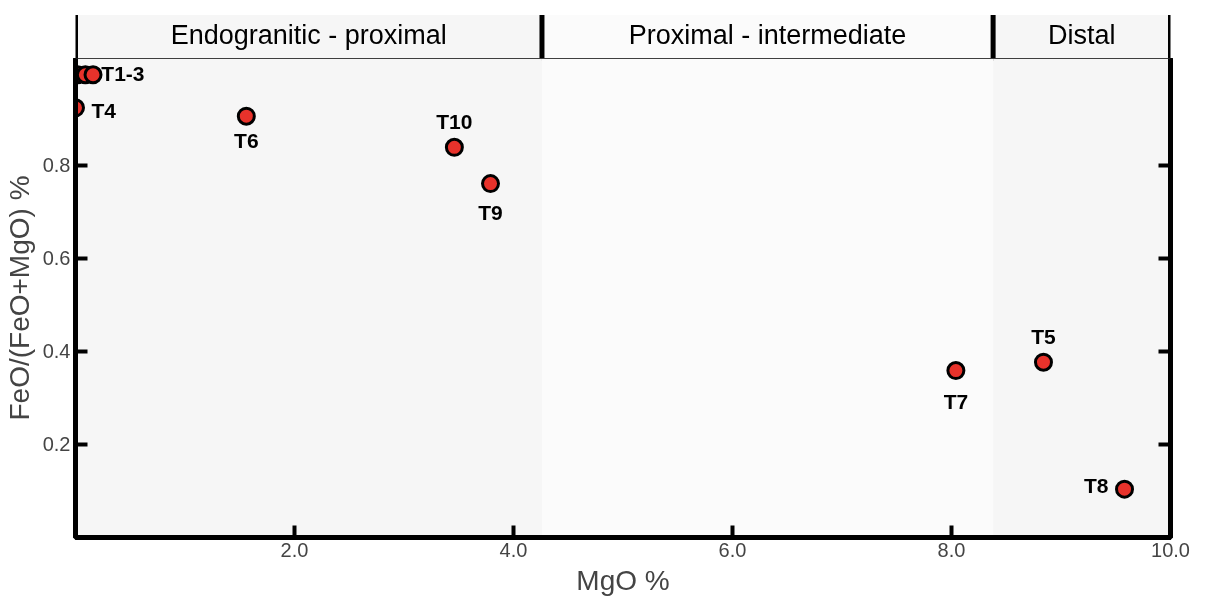 The width and height of the screenshot is (1208, 606). I want to click on annotation: T7, so click(956, 401).